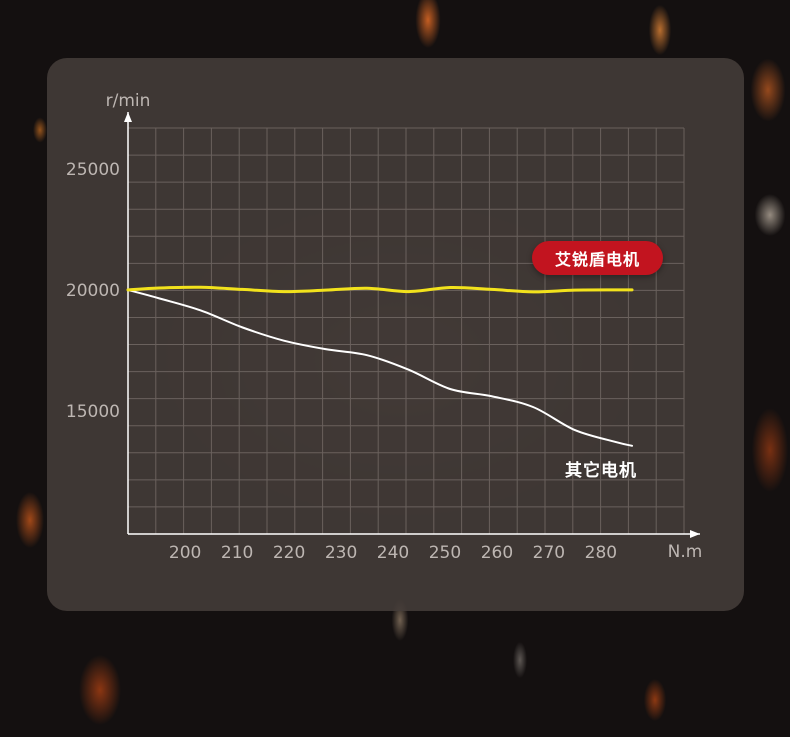 The height and width of the screenshot is (737, 790). I want to click on x-tick-label: 220, so click(289, 553).